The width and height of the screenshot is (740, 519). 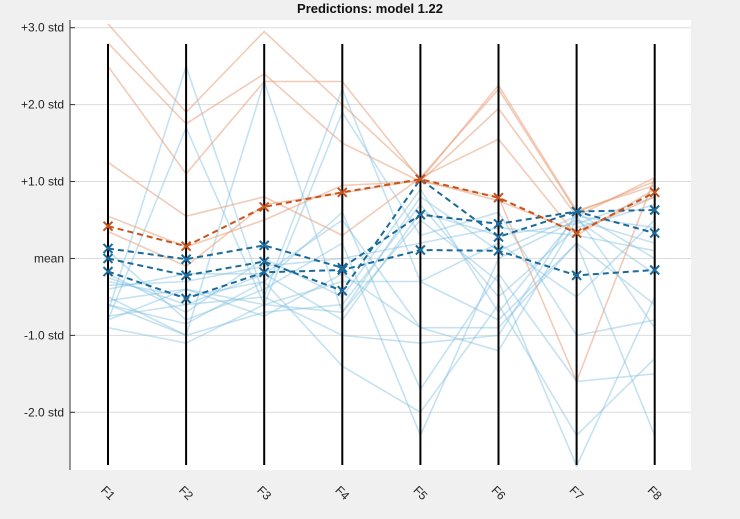 What do you see at coordinates (44, 412) in the screenshot?
I see `y-tick-label: -2.0 std` at bounding box center [44, 412].